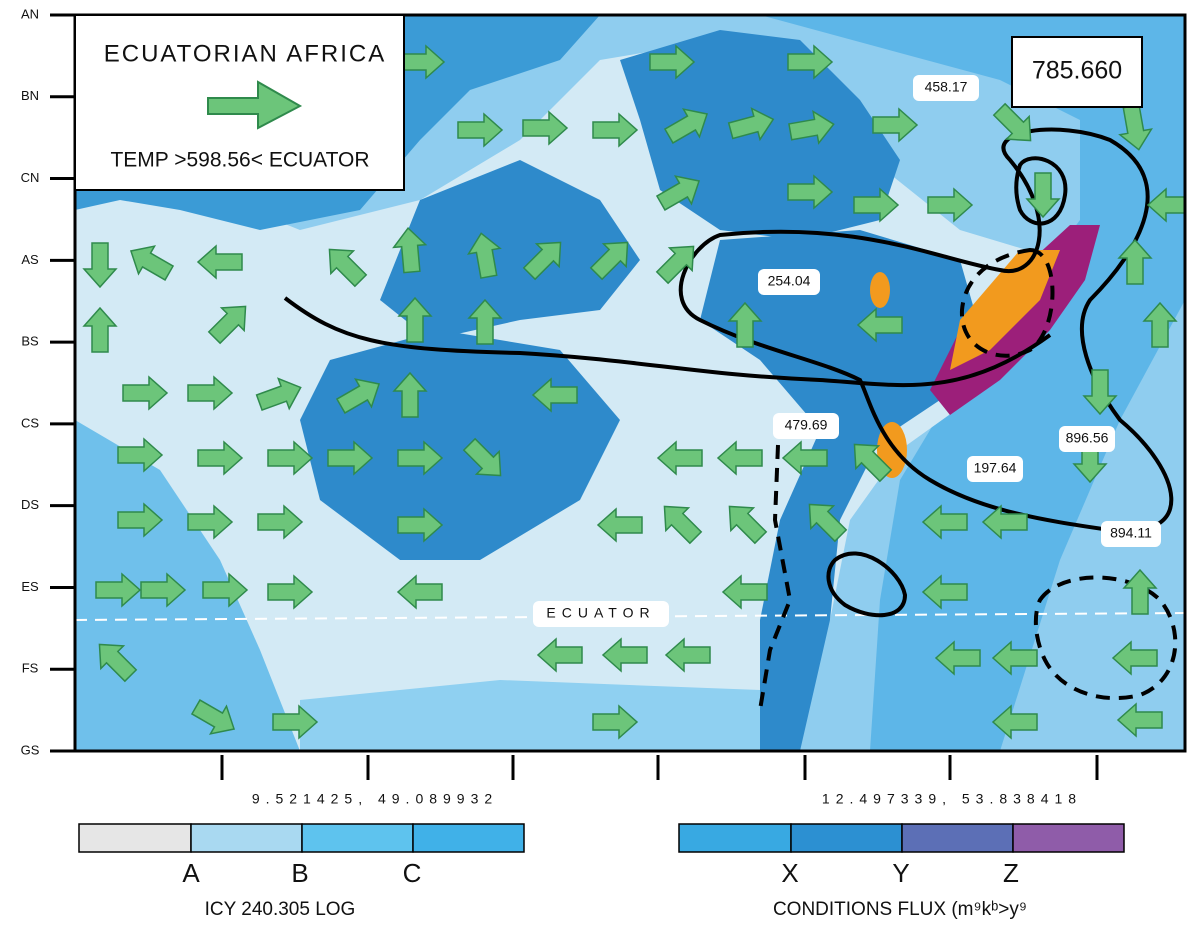 This screenshot has width=1200, height=938. I want to click on scale-caption: ICY 240.305 LOG, so click(280, 909).